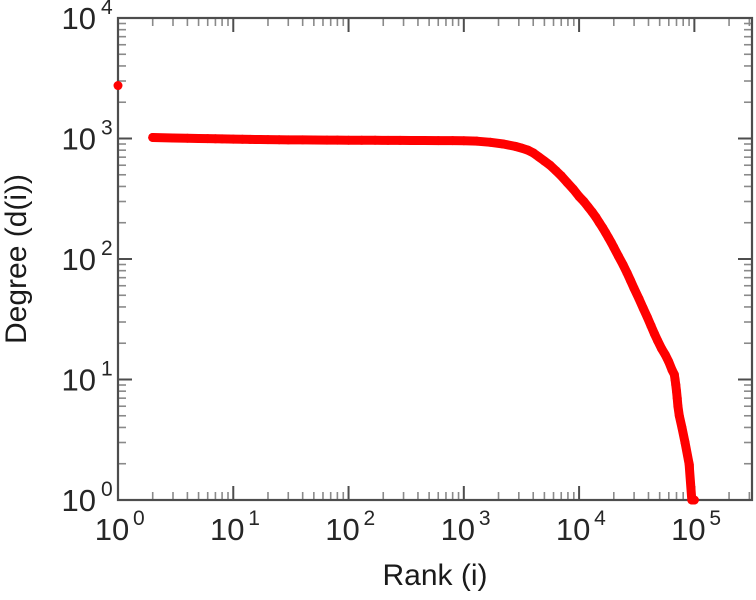  I want to click on x-axis-tick-labels: 10 0 10 1 10 2 10 3 10 4 10 5, so click(408, 527).